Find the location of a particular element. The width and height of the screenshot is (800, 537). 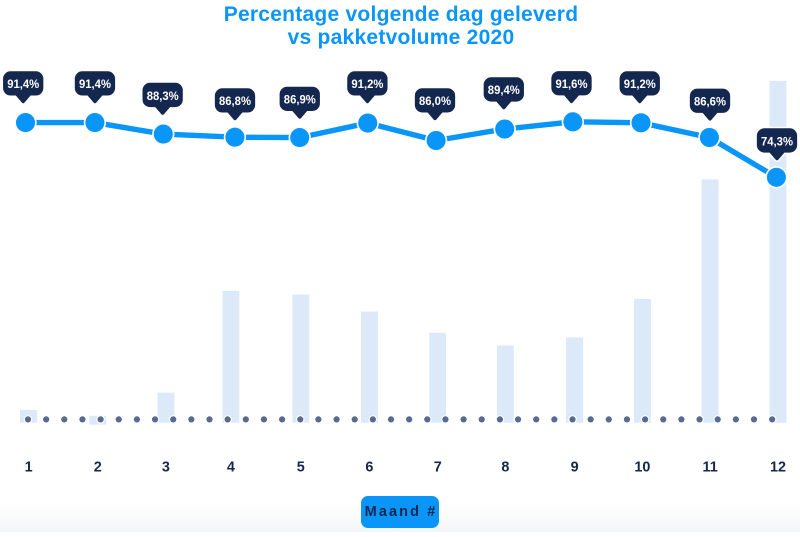

svg-text: 6 is located at coordinates (369, 467).